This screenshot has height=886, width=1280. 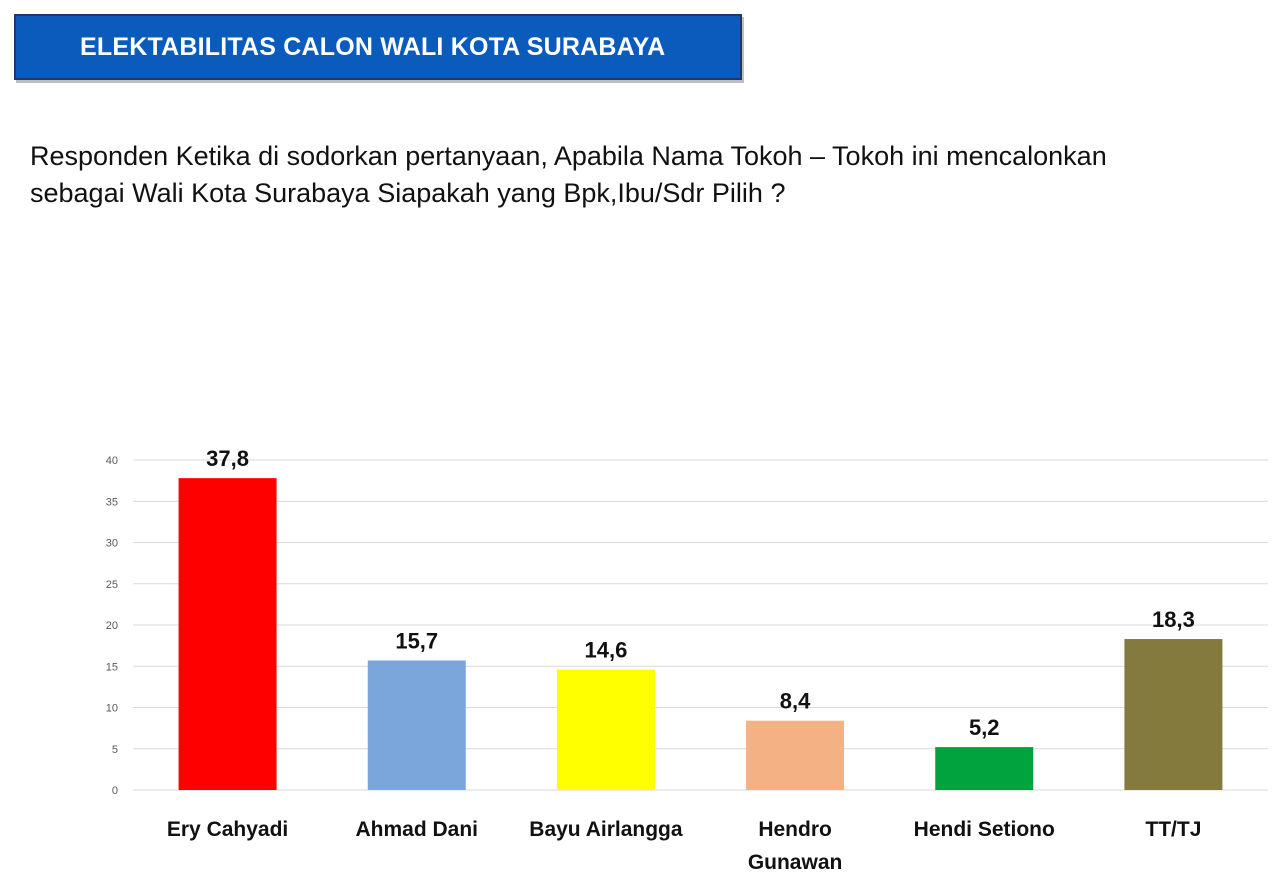 I want to click on category-label-2: Bayu Airlangga, so click(x=606, y=829).